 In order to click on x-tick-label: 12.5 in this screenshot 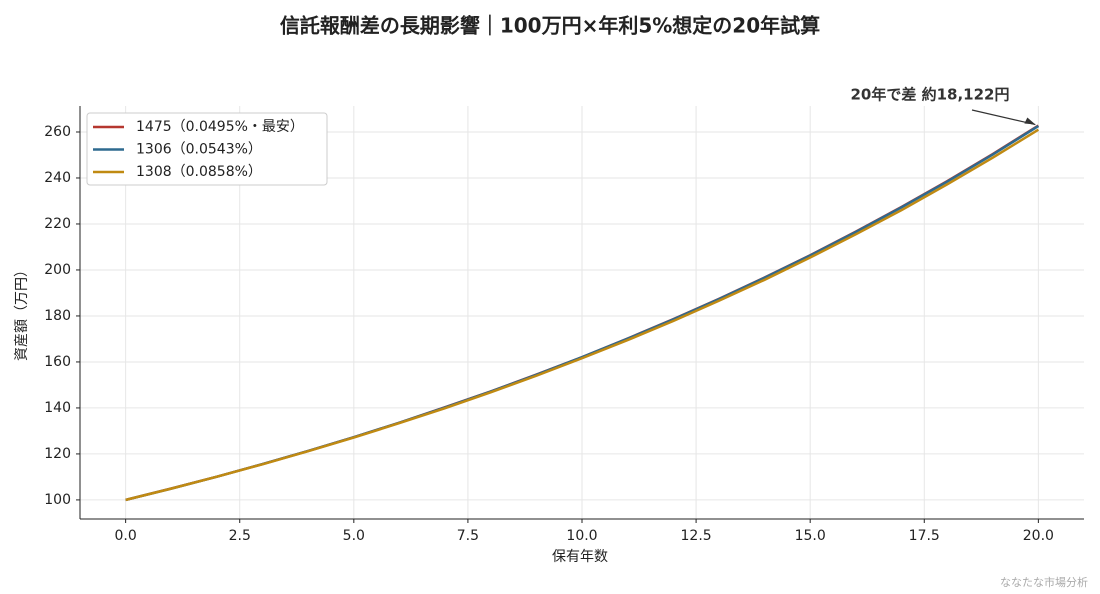, I will do `click(696, 536)`.